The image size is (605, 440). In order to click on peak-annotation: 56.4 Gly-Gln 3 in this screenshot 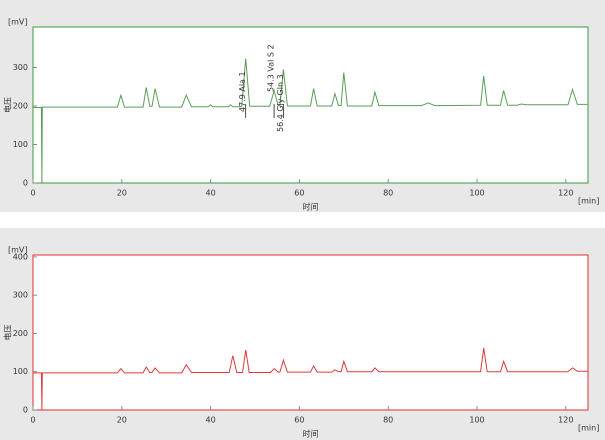, I will do `click(280, 103)`.